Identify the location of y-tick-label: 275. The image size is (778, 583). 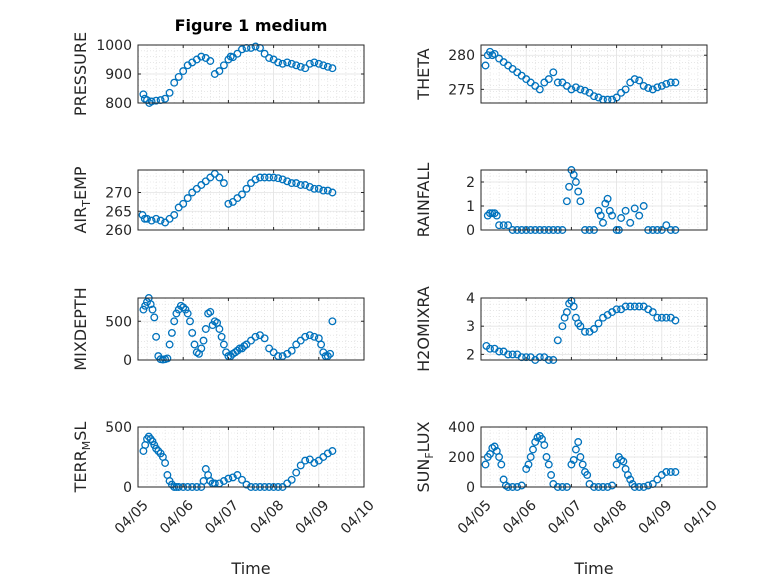
(461, 90).